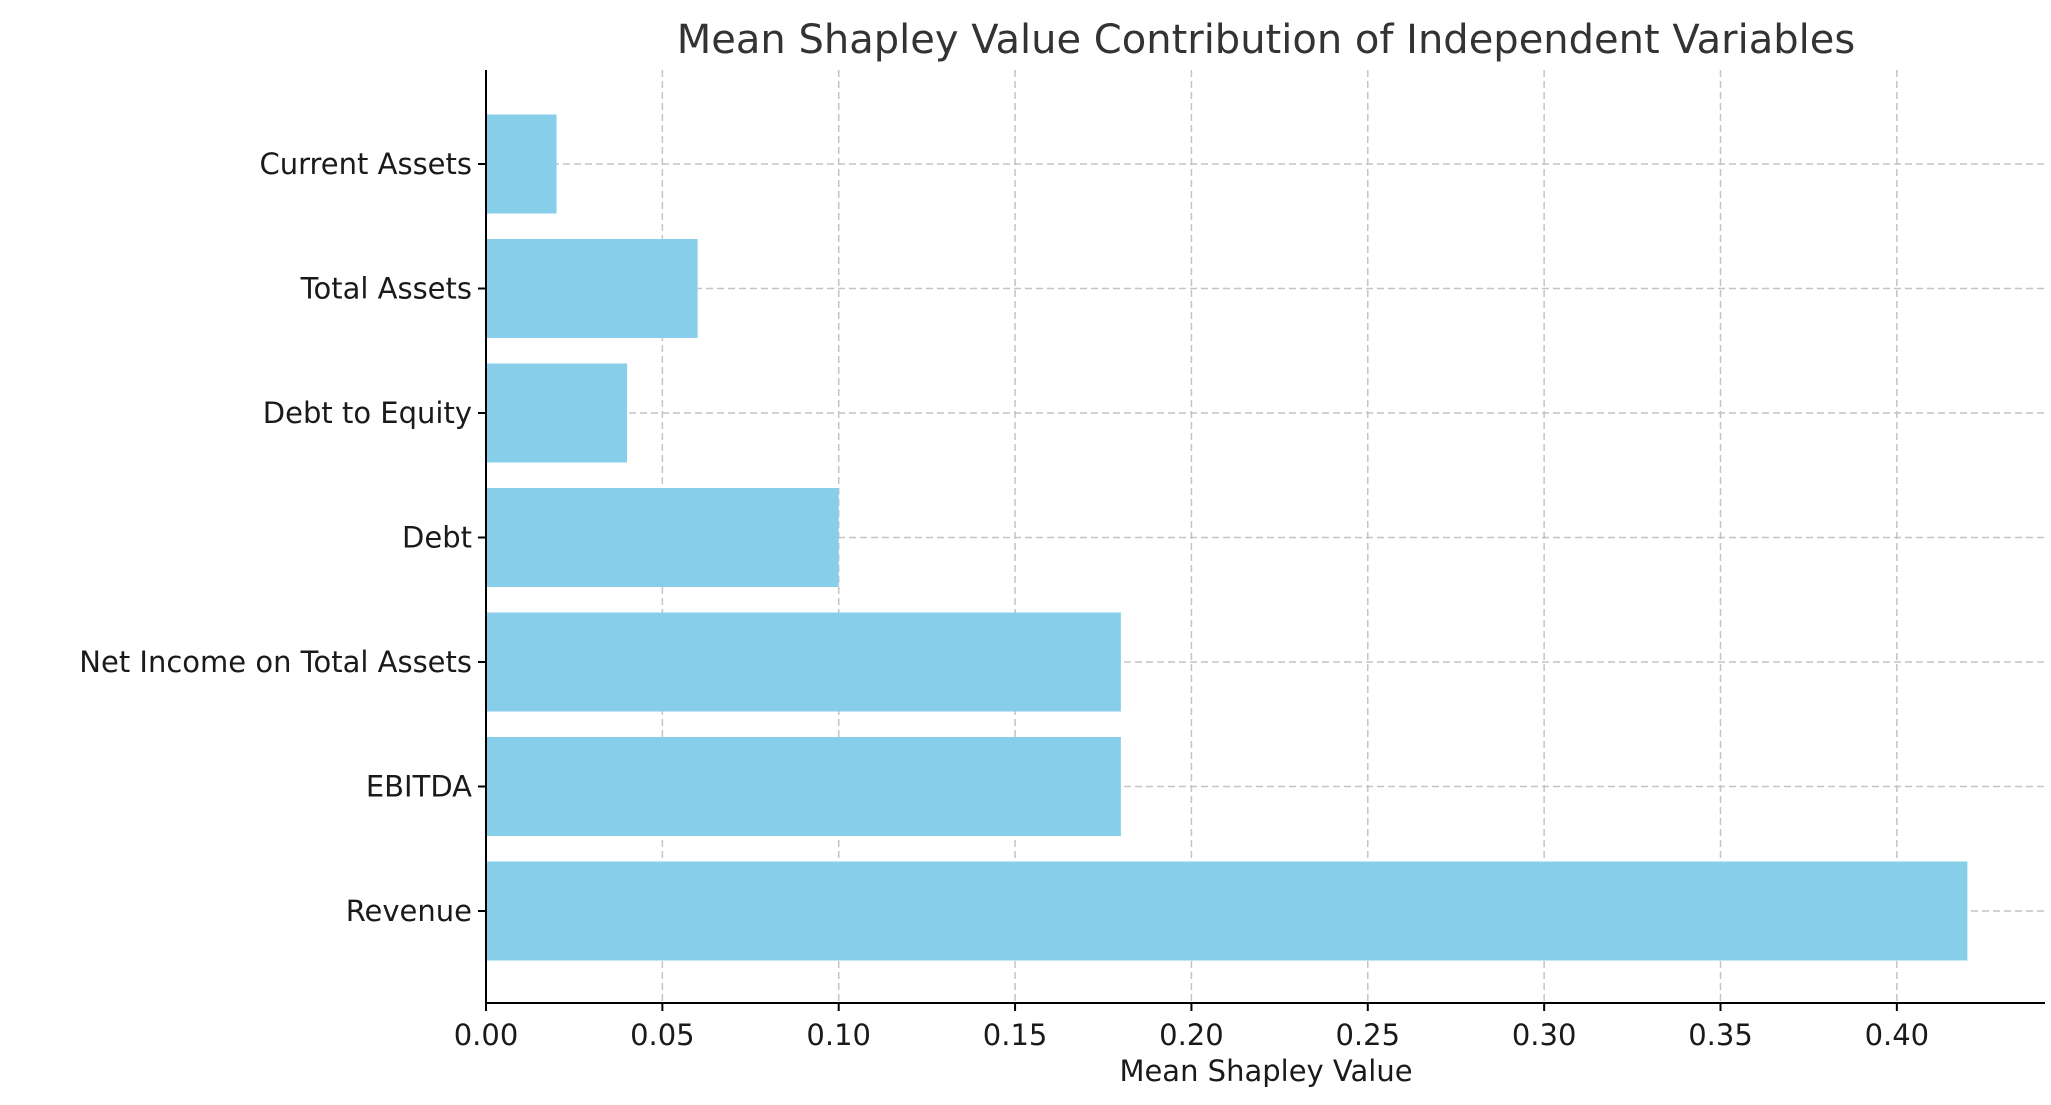  Describe the element at coordinates (838, 1035) in the screenshot. I see `x-tick-label: 0.10` at that location.